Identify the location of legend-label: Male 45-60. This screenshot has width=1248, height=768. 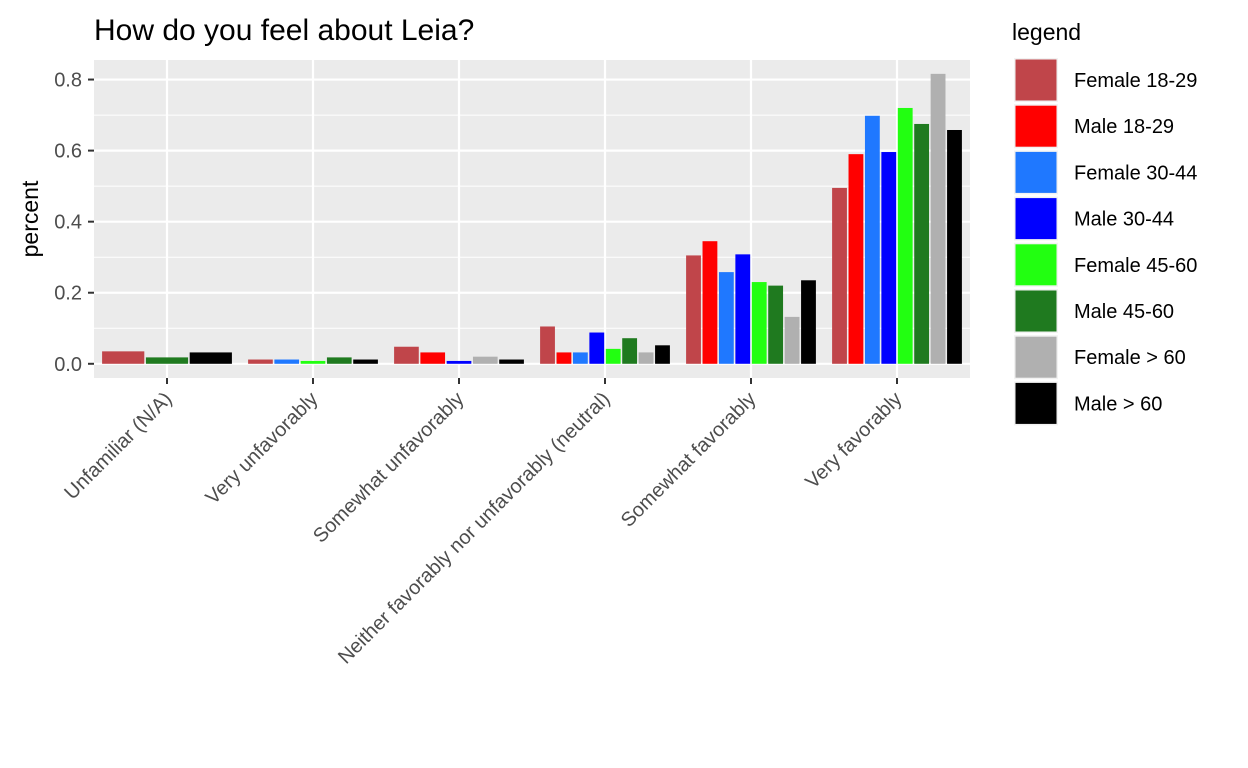
(1124, 312).